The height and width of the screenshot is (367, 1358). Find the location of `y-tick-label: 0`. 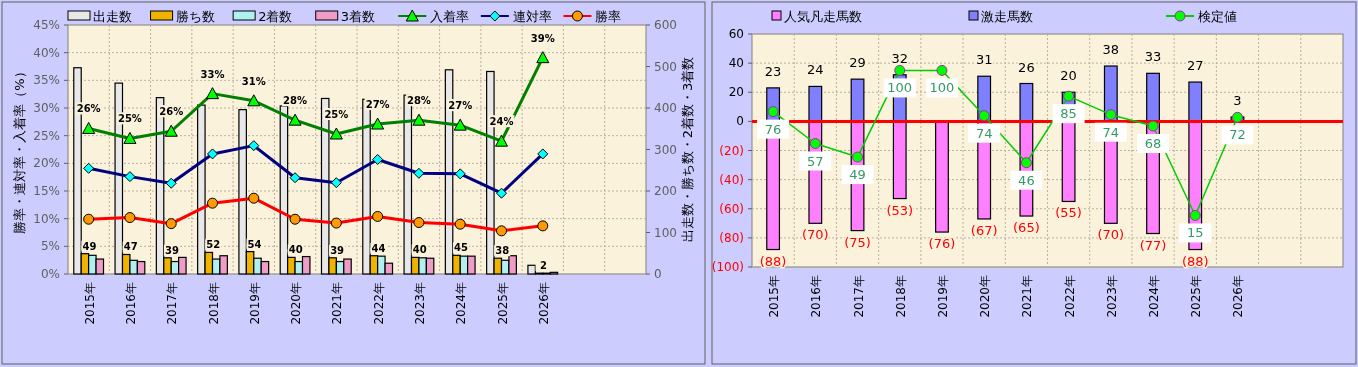

y-tick-label: 0 is located at coordinates (740, 121).